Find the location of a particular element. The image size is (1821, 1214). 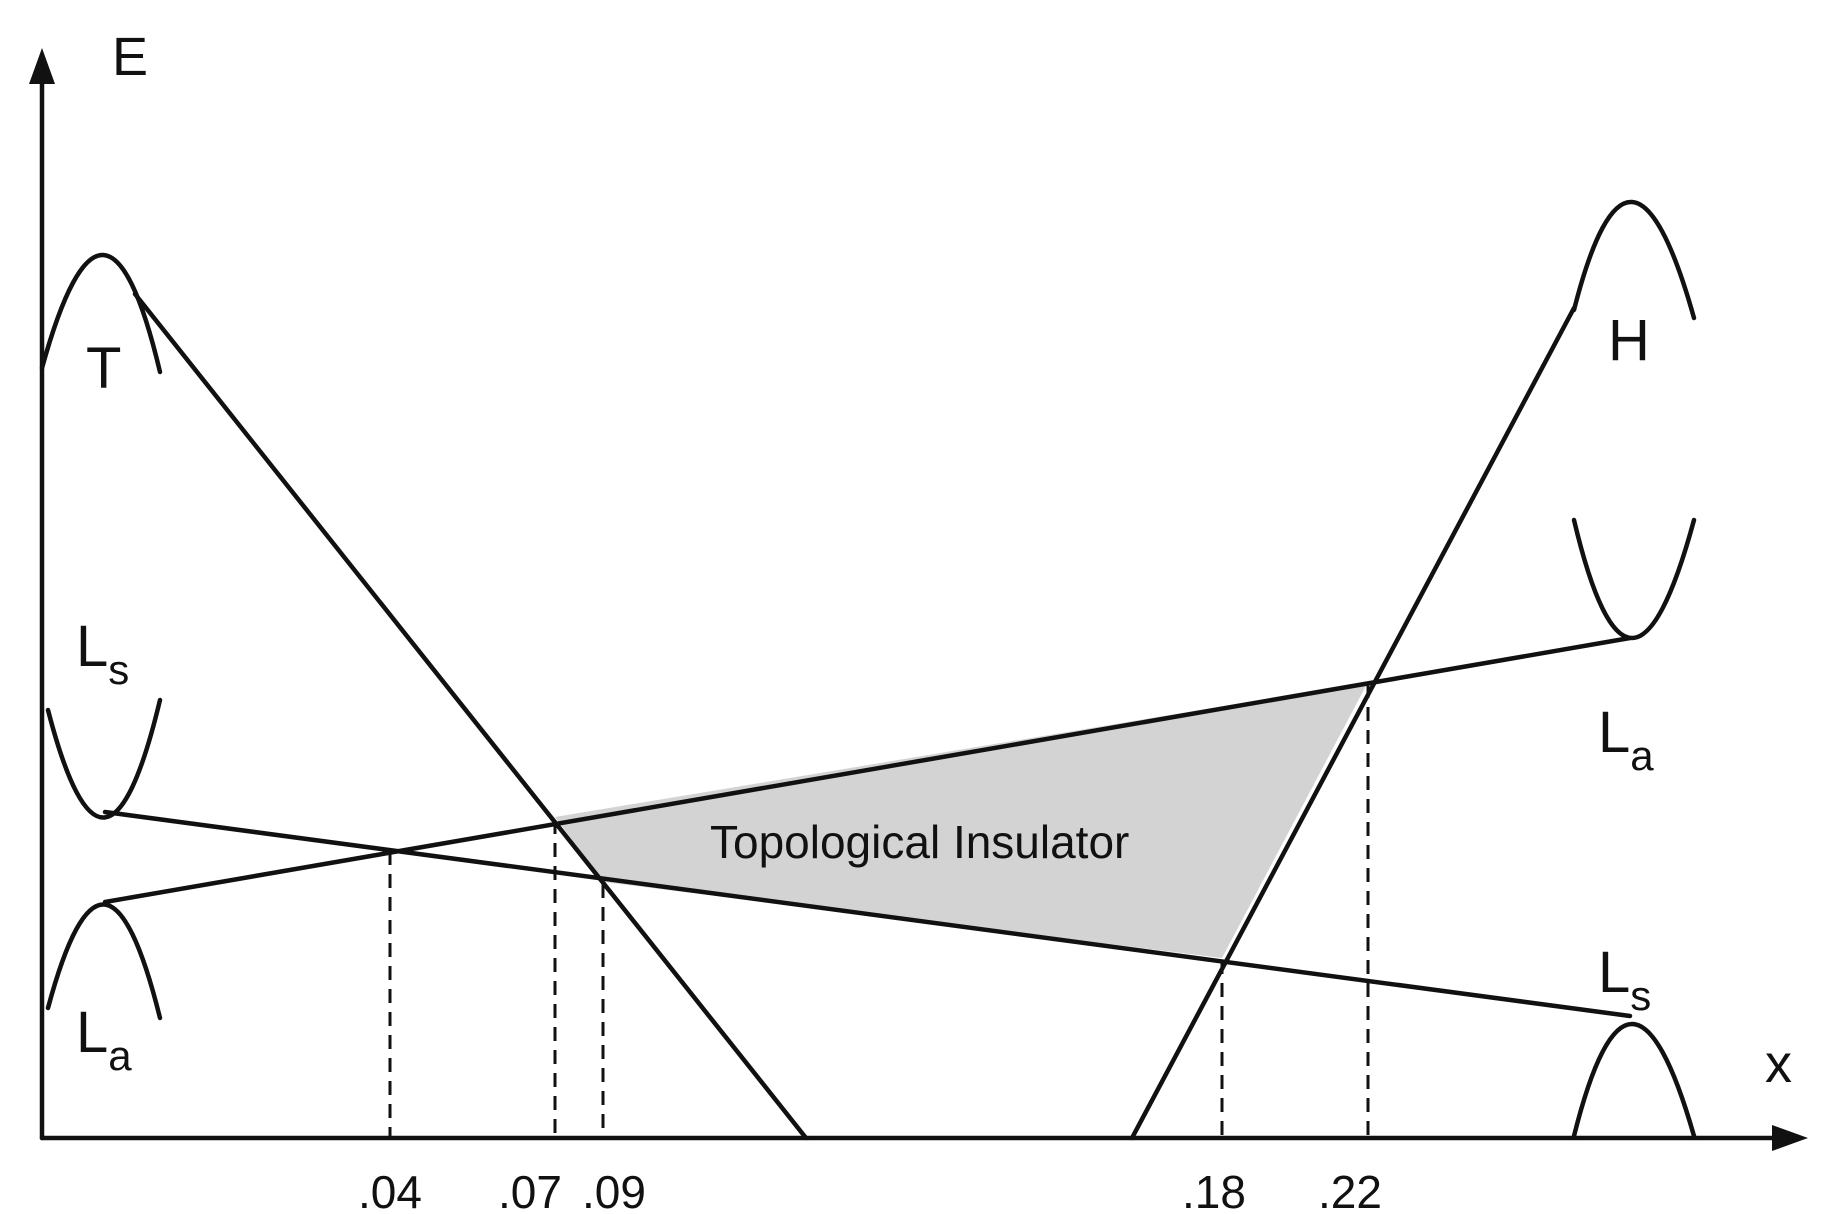

t-band-label: T is located at coordinates (103, 368).